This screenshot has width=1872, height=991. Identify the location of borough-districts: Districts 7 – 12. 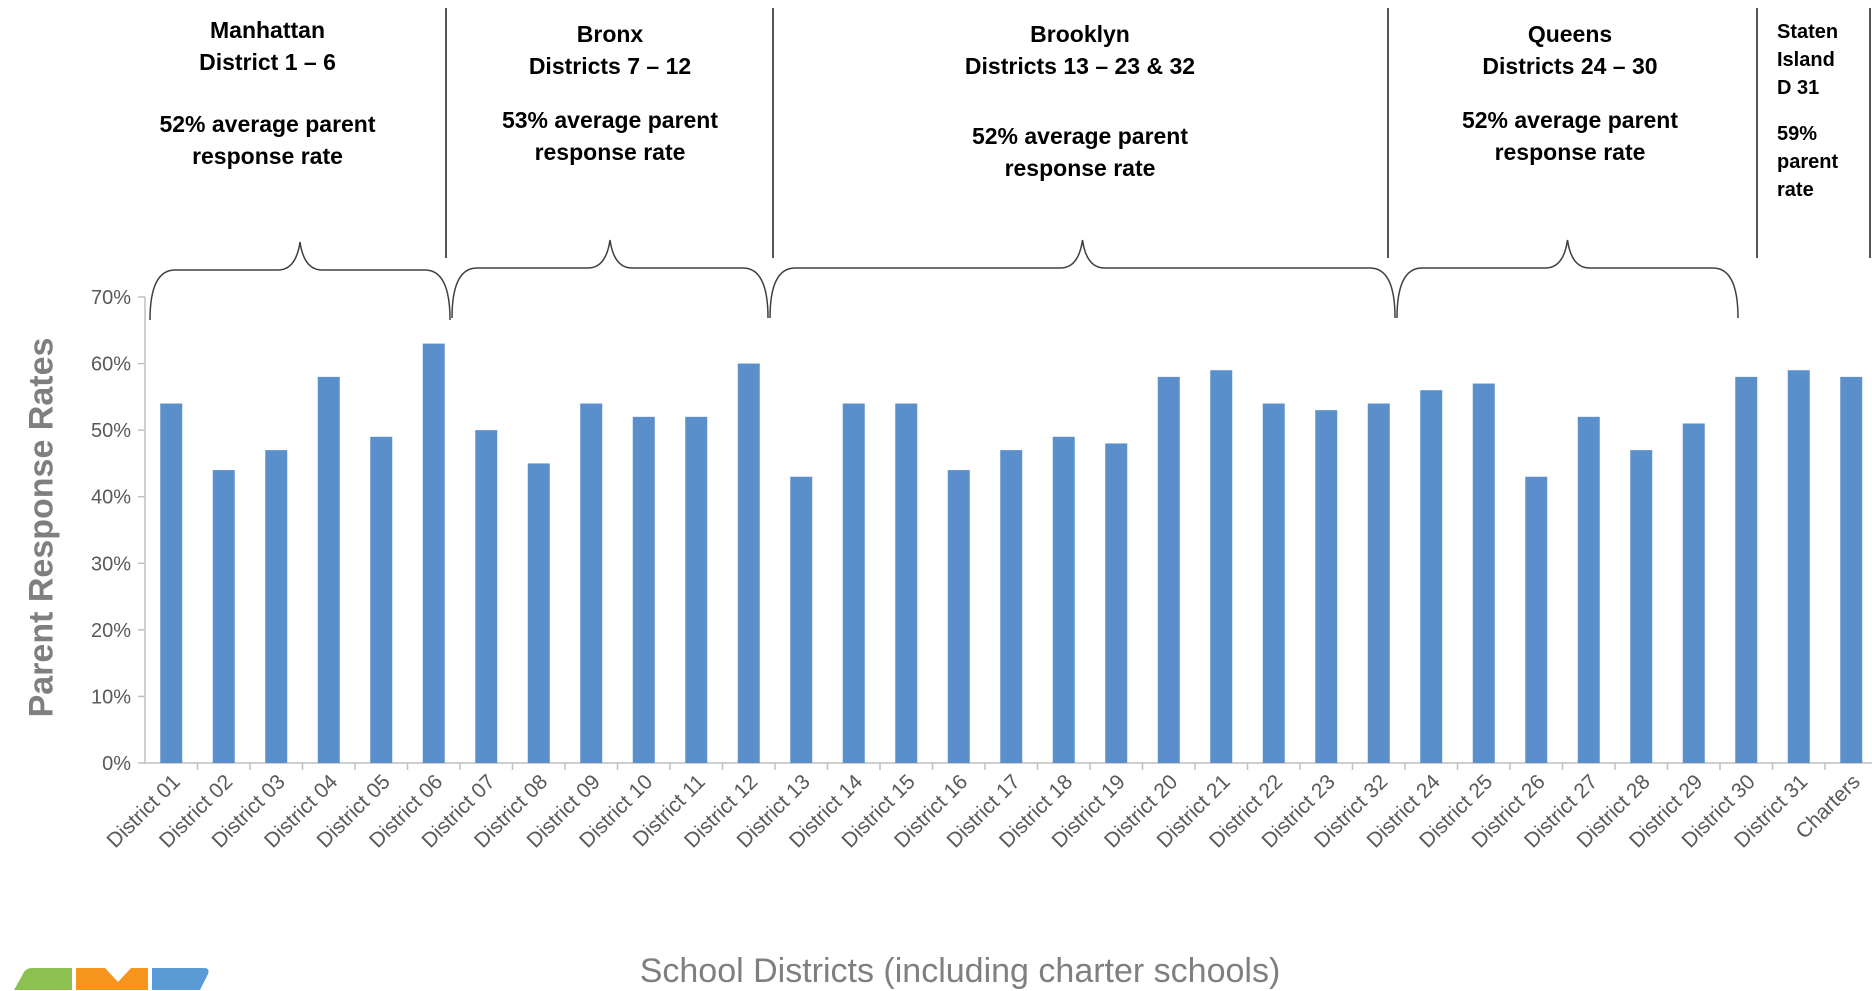
(610, 66).